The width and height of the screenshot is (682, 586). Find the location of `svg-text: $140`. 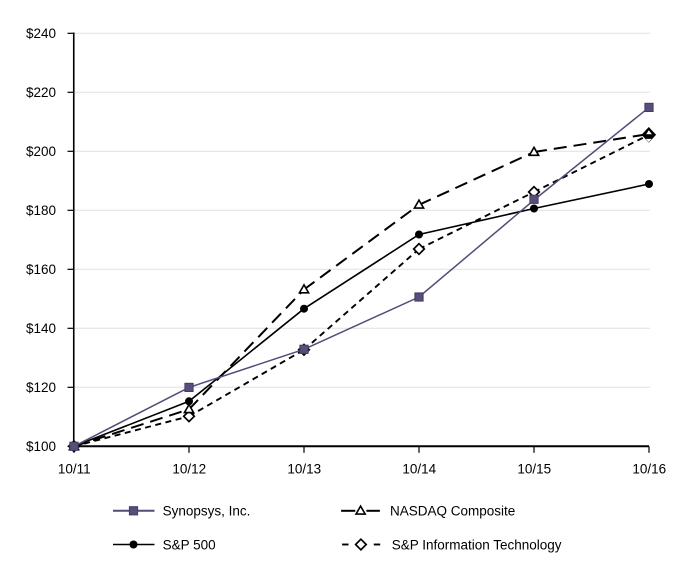

svg-text: $140 is located at coordinates (41, 328).